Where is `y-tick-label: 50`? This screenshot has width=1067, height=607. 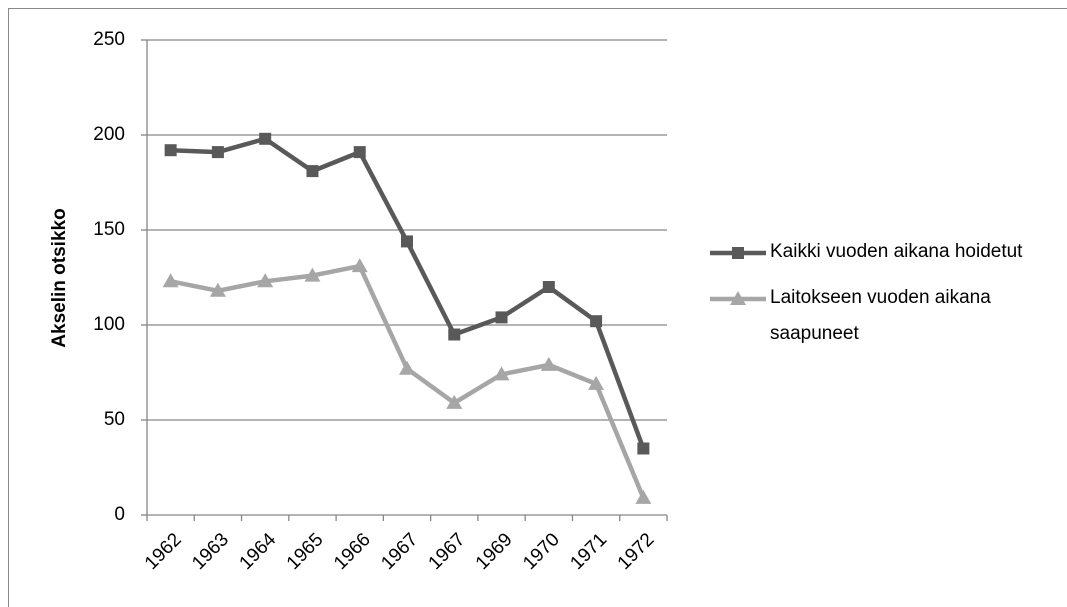 y-tick-label: 50 is located at coordinates (114, 419).